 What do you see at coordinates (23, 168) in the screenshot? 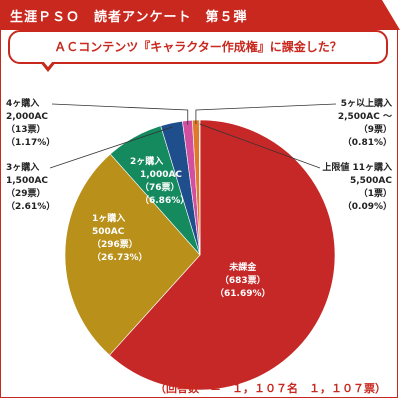
I see `label-slice-3-name: 3ヶ購入` at bounding box center [23, 168].